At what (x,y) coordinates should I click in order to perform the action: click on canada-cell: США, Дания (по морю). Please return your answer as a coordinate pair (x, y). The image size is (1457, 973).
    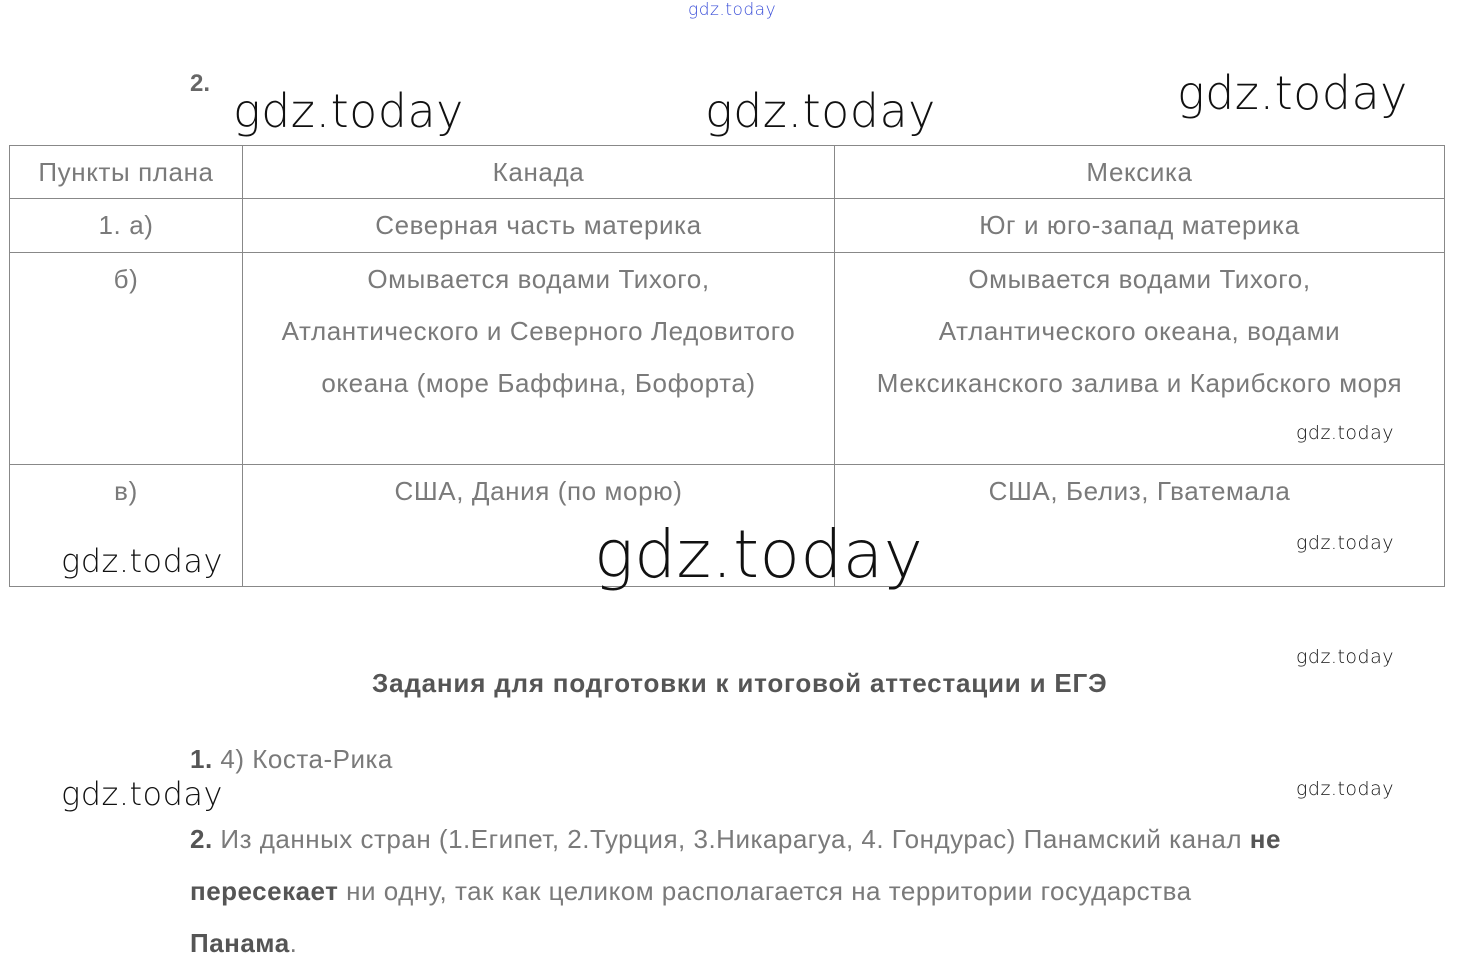
    Looking at the image, I should click on (538, 525).